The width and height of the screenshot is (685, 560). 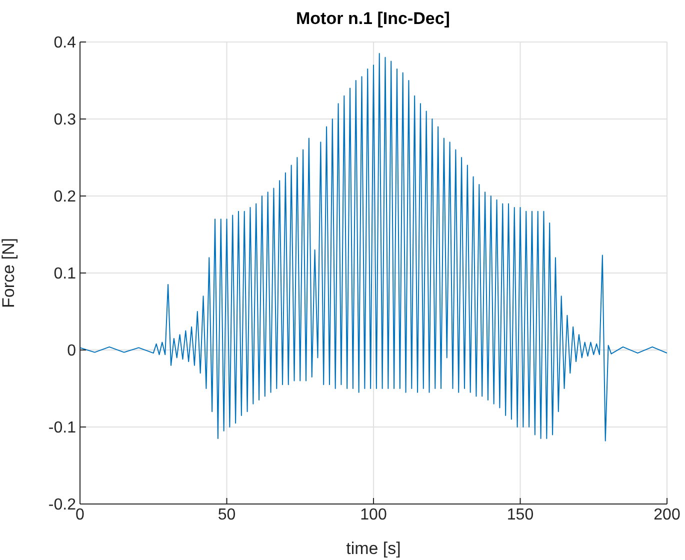 What do you see at coordinates (62, 428) in the screenshot?
I see `y-tick-label: -0.1` at bounding box center [62, 428].